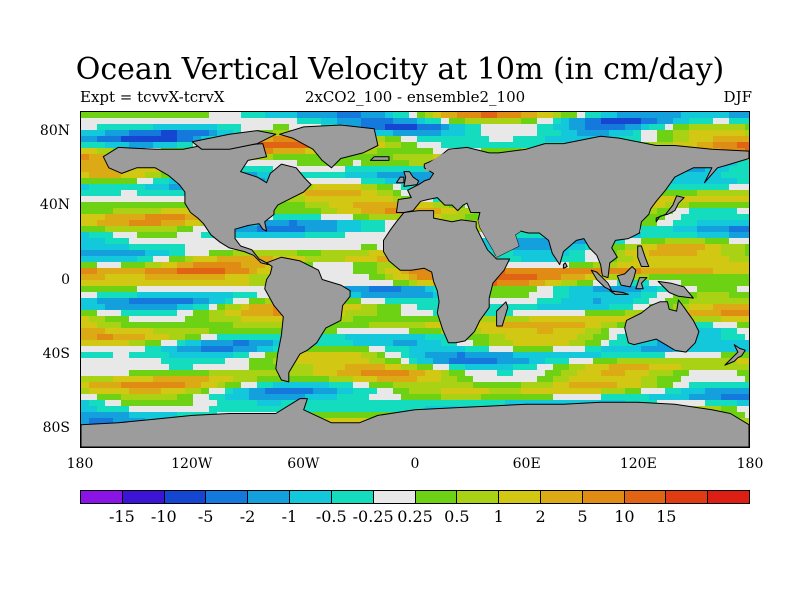  What do you see at coordinates (737, 97) in the screenshot?
I see `season-label: DJF` at bounding box center [737, 97].